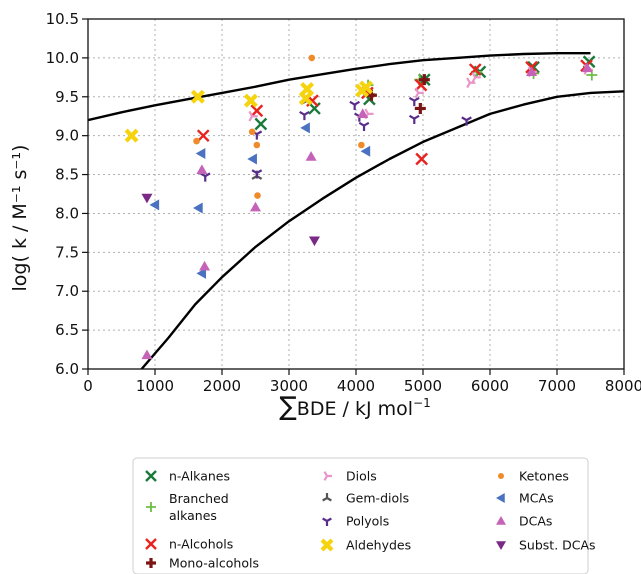  Describe the element at coordinates (501, 520) in the screenshot. I see `legend-marker-dcas` at that location.